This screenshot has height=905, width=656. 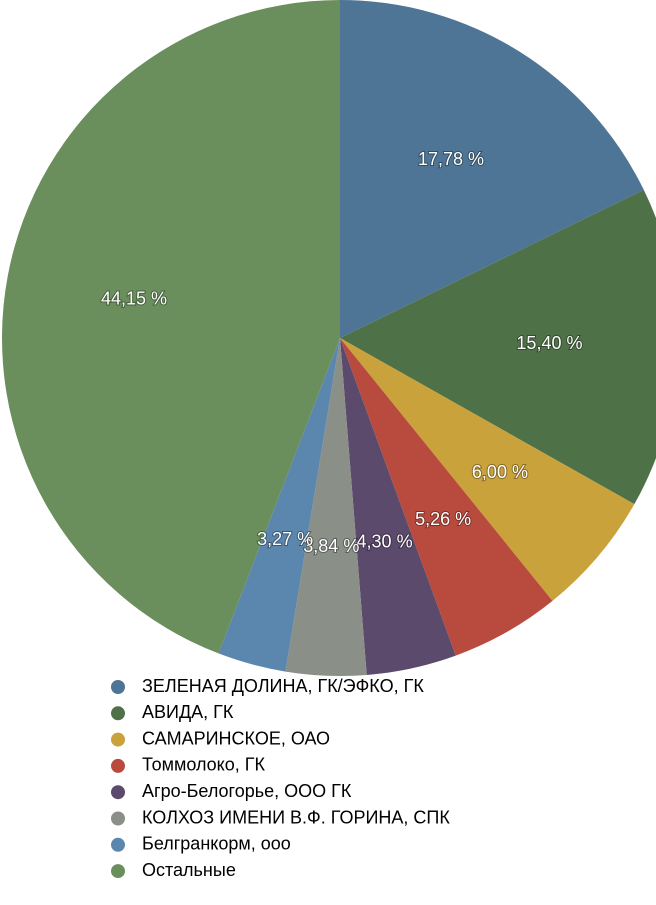 I want to click on legend-label: Остальные, so click(x=189, y=870).